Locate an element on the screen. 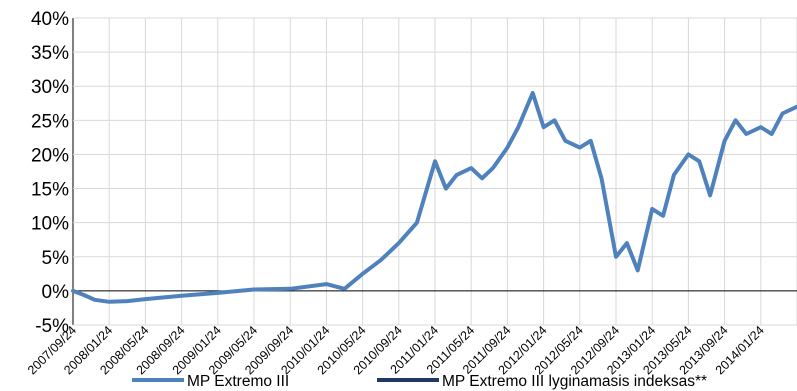 This screenshot has width=797, height=391. y-tick-label: 15% is located at coordinates (50, 190).